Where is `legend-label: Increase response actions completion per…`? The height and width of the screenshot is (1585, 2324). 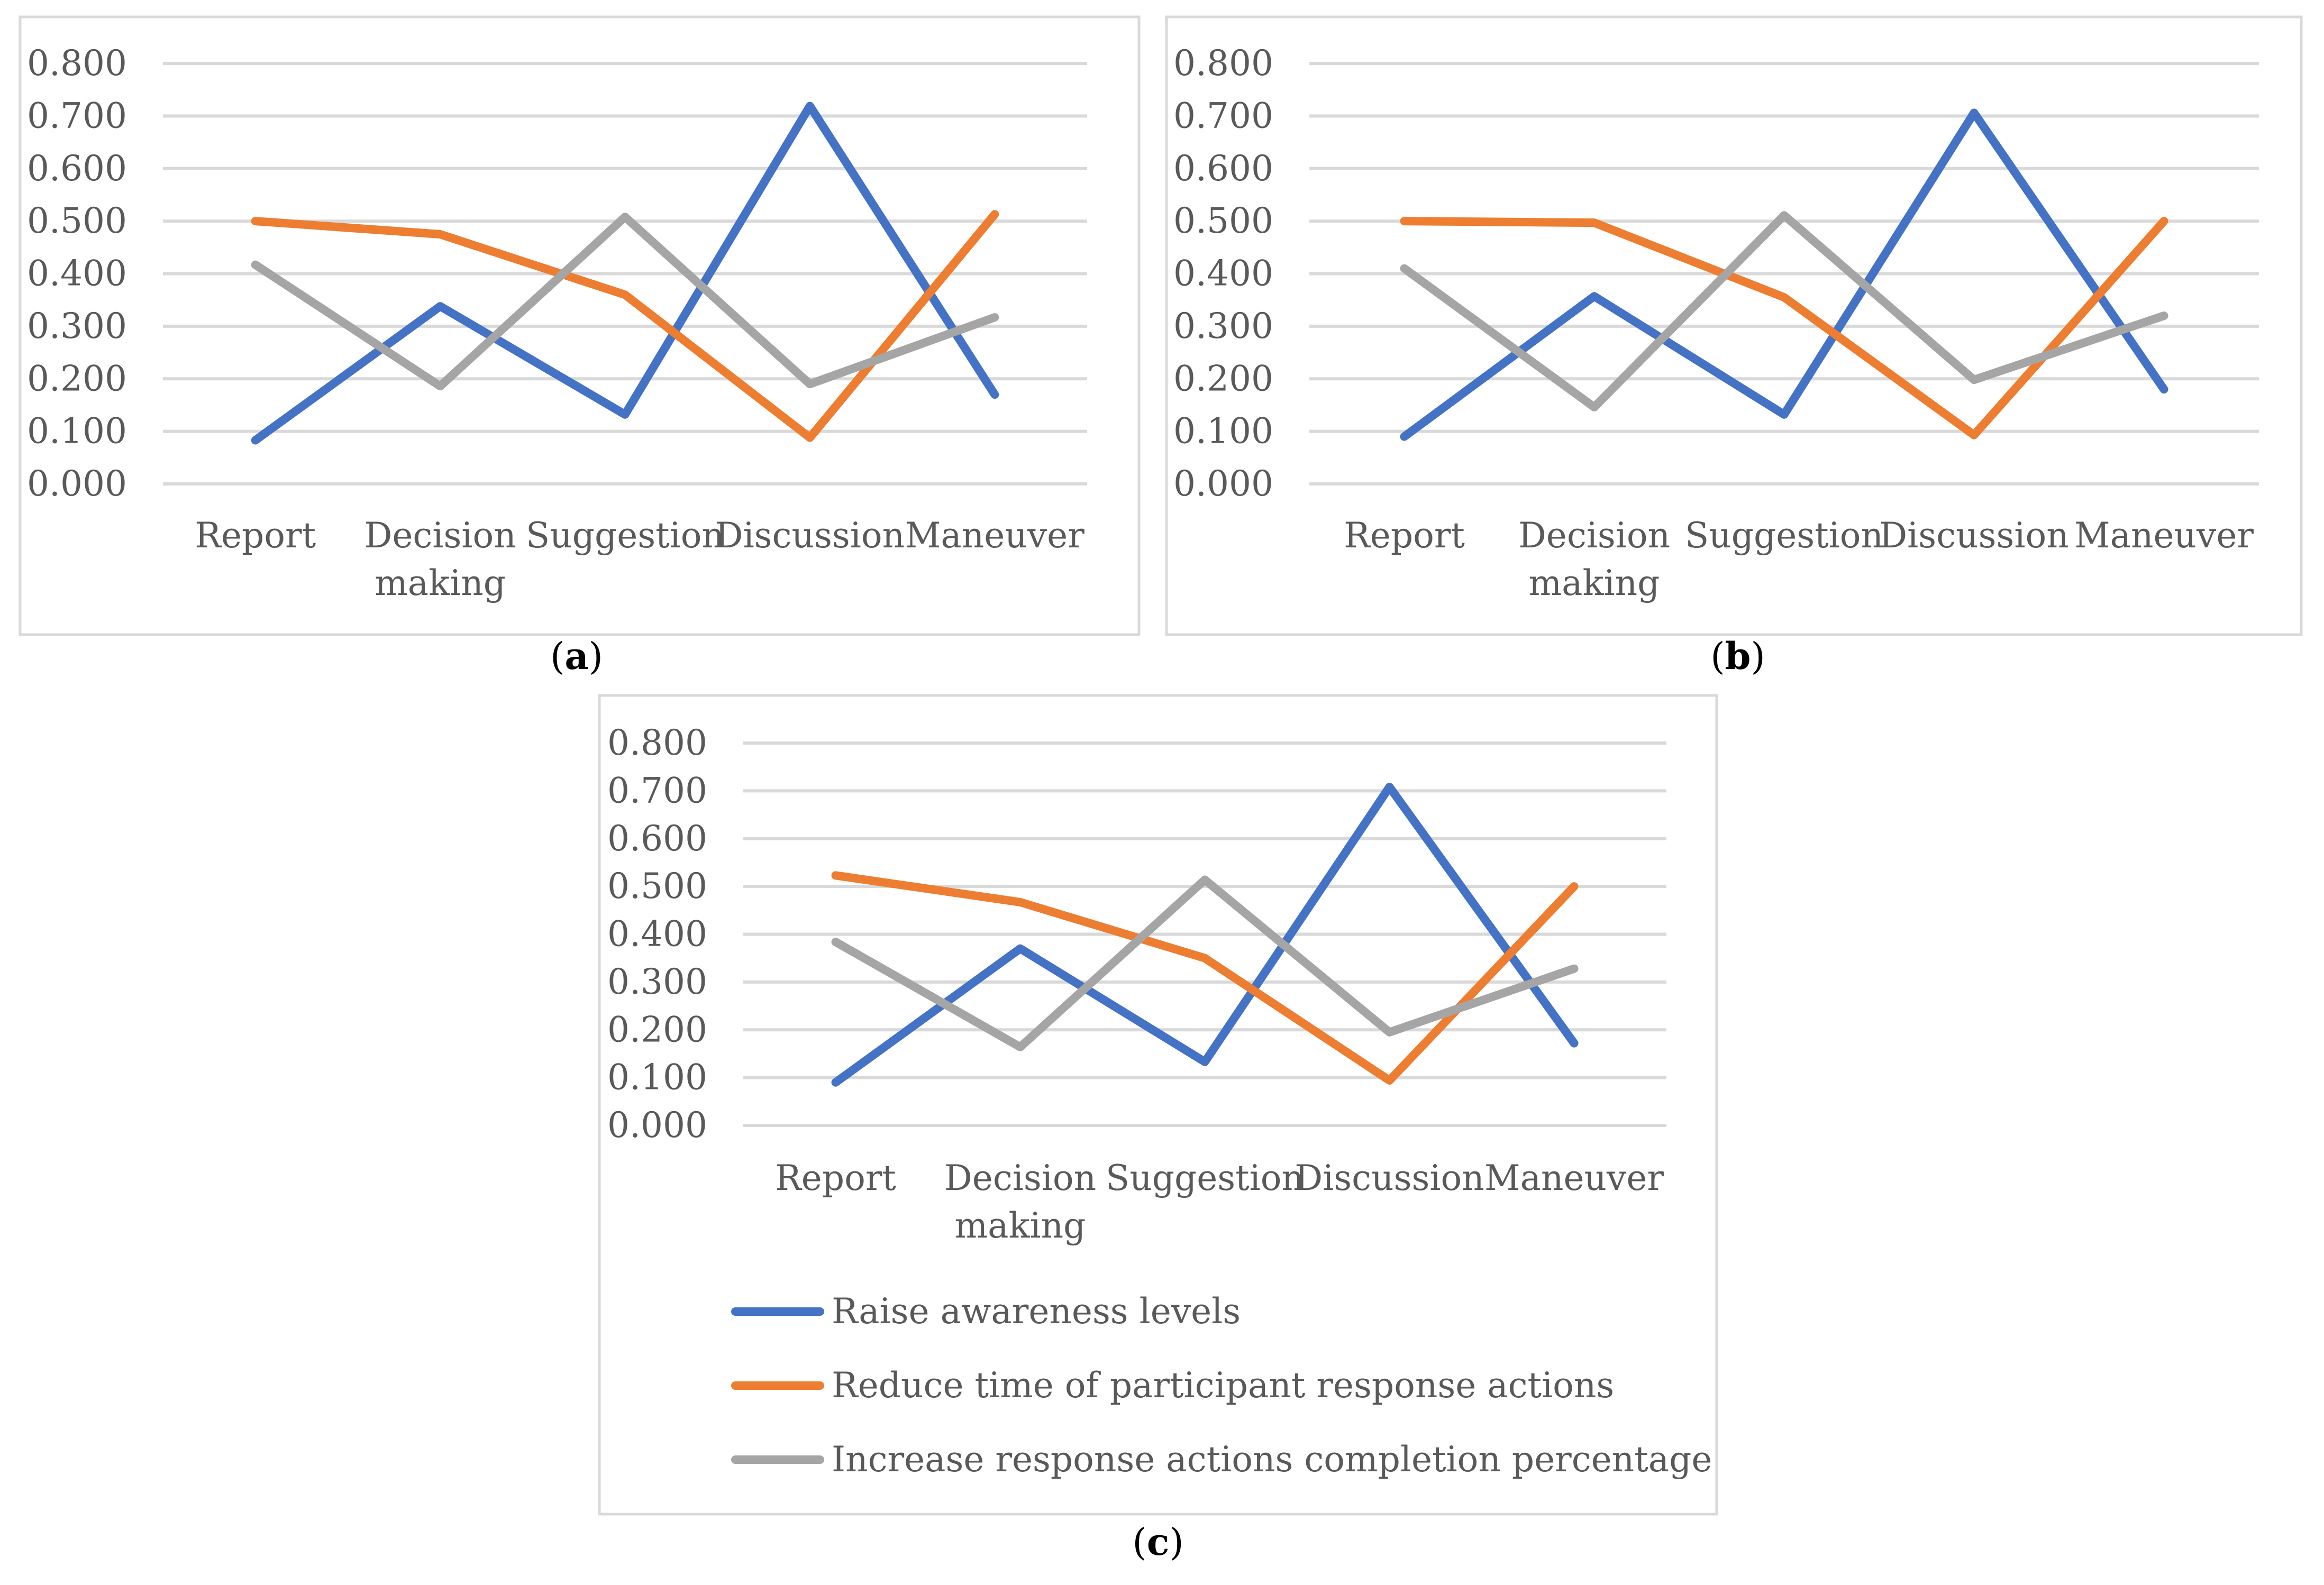 legend-label: Increase response actions completion per… is located at coordinates (1272, 1459).